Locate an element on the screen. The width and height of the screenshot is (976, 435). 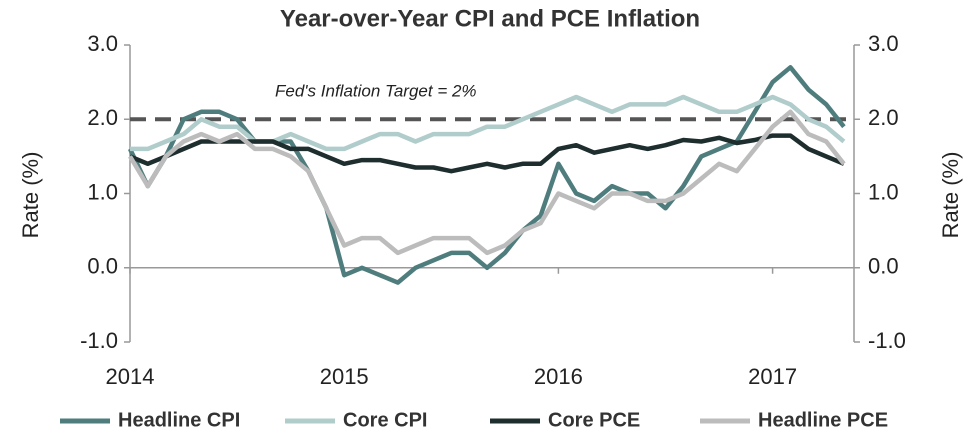
y2-tick-label: -1.0 is located at coordinates (887, 340).